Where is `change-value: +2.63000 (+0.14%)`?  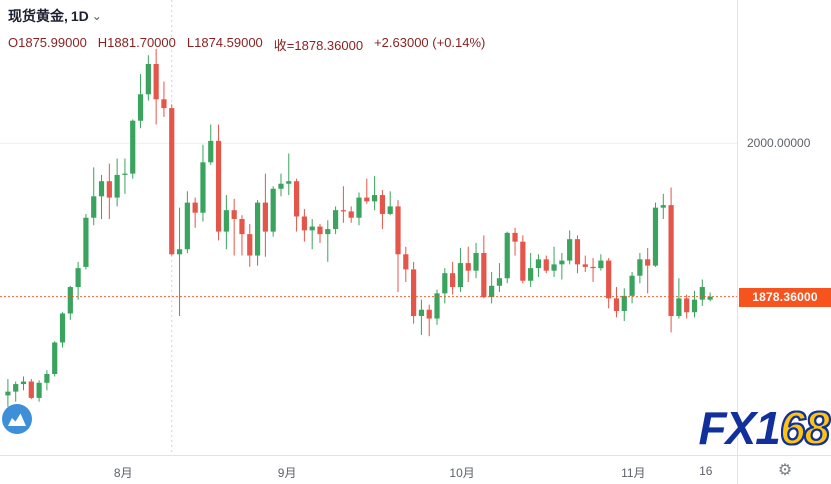
change-value: +2.63000 (+0.14%) is located at coordinates (430, 42).